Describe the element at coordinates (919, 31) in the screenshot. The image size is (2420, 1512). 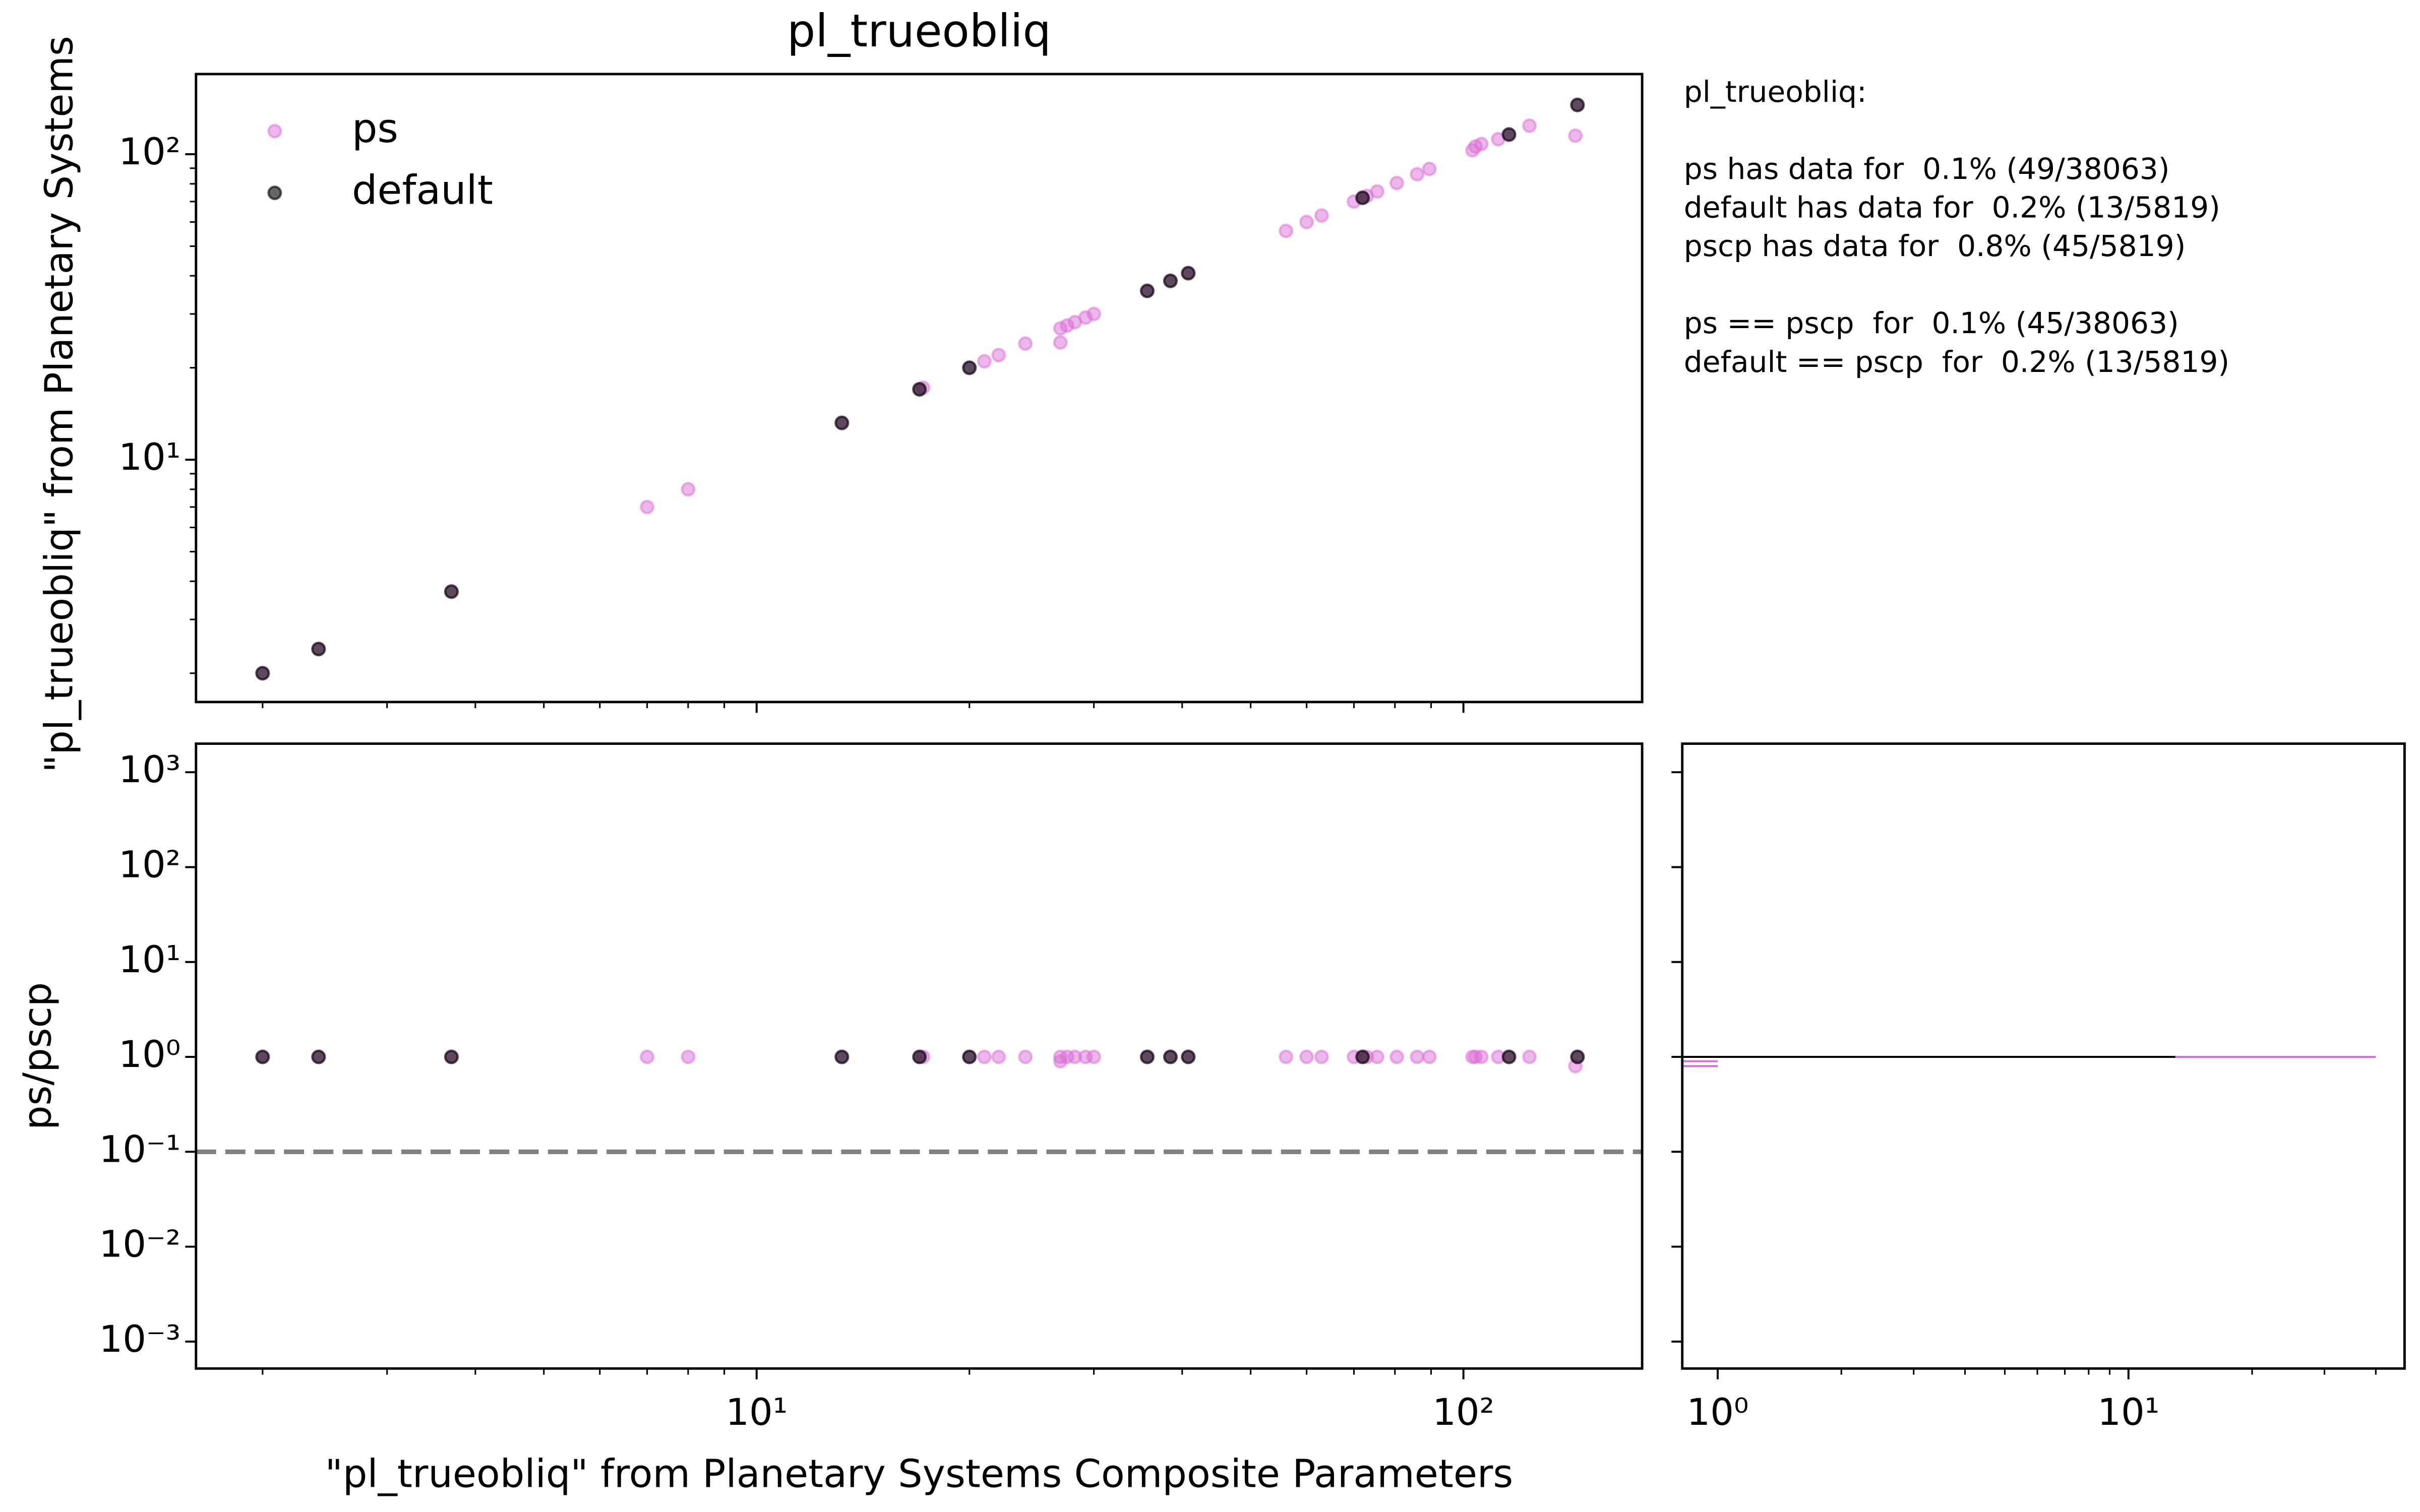
I see `chart-title: pl_trueobliq` at that location.